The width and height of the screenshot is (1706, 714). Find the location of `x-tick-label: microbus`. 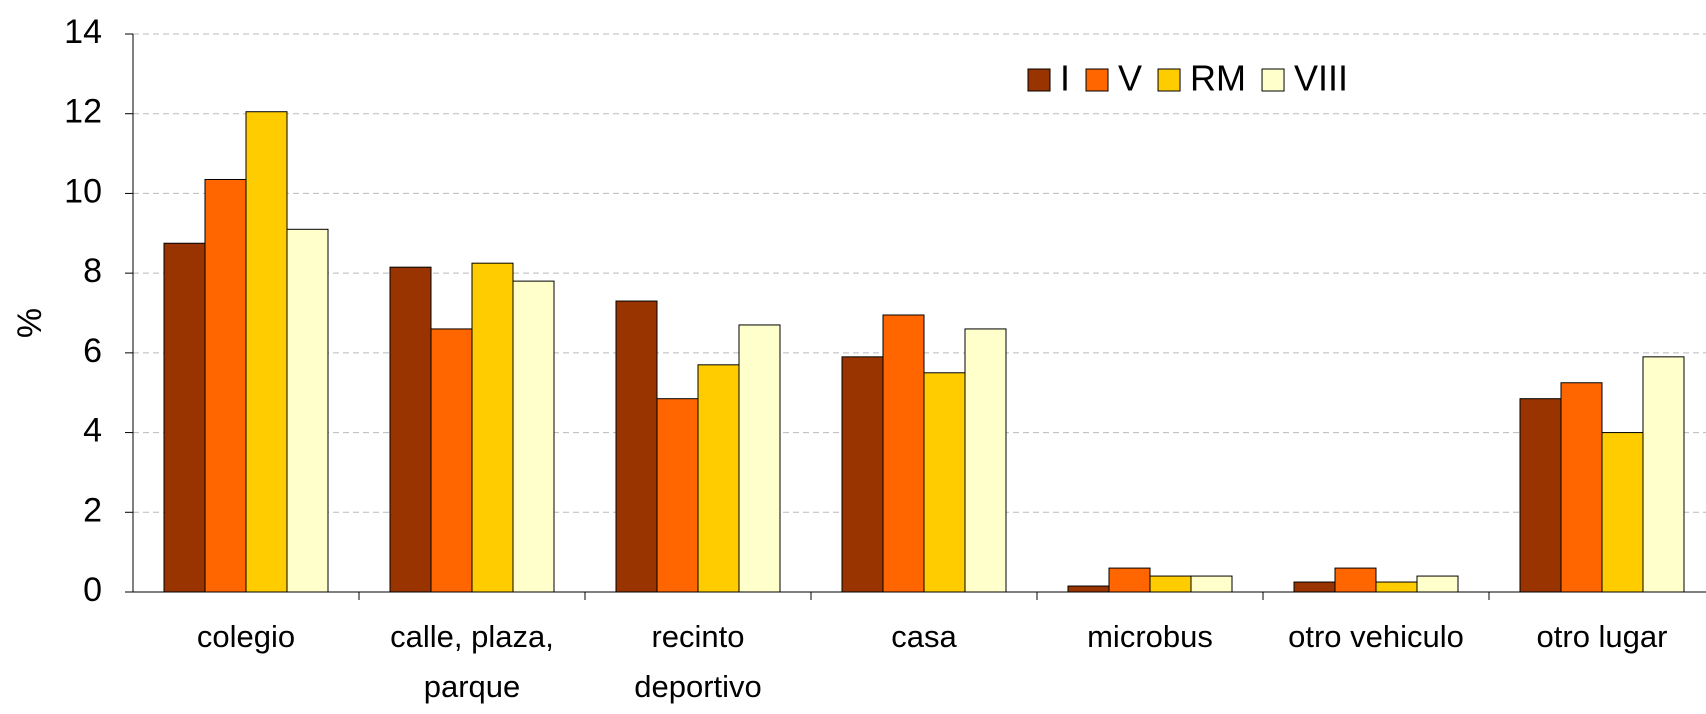

x-tick-label: microbus is located at coordinates (1150, 636).